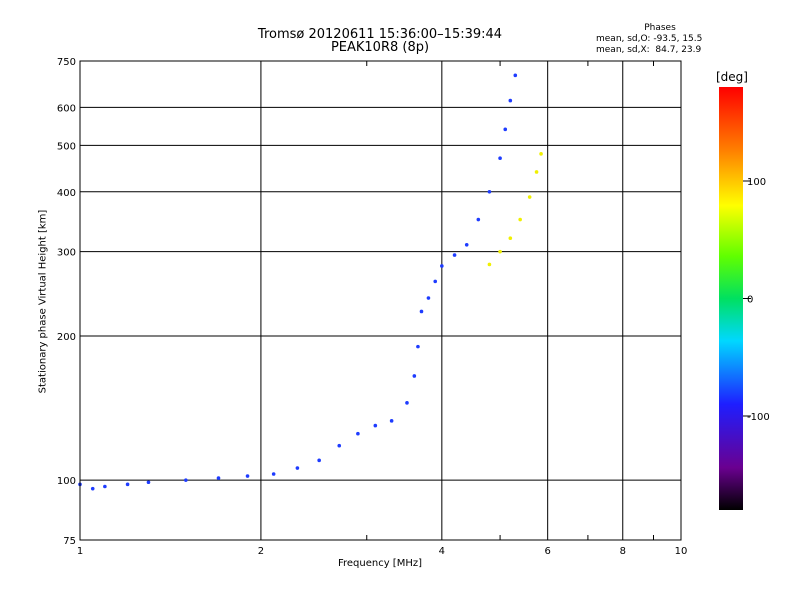  Describe the element at coordinates (66, 337) in the screenshot. I see `y-tick-label: 200` at that location.